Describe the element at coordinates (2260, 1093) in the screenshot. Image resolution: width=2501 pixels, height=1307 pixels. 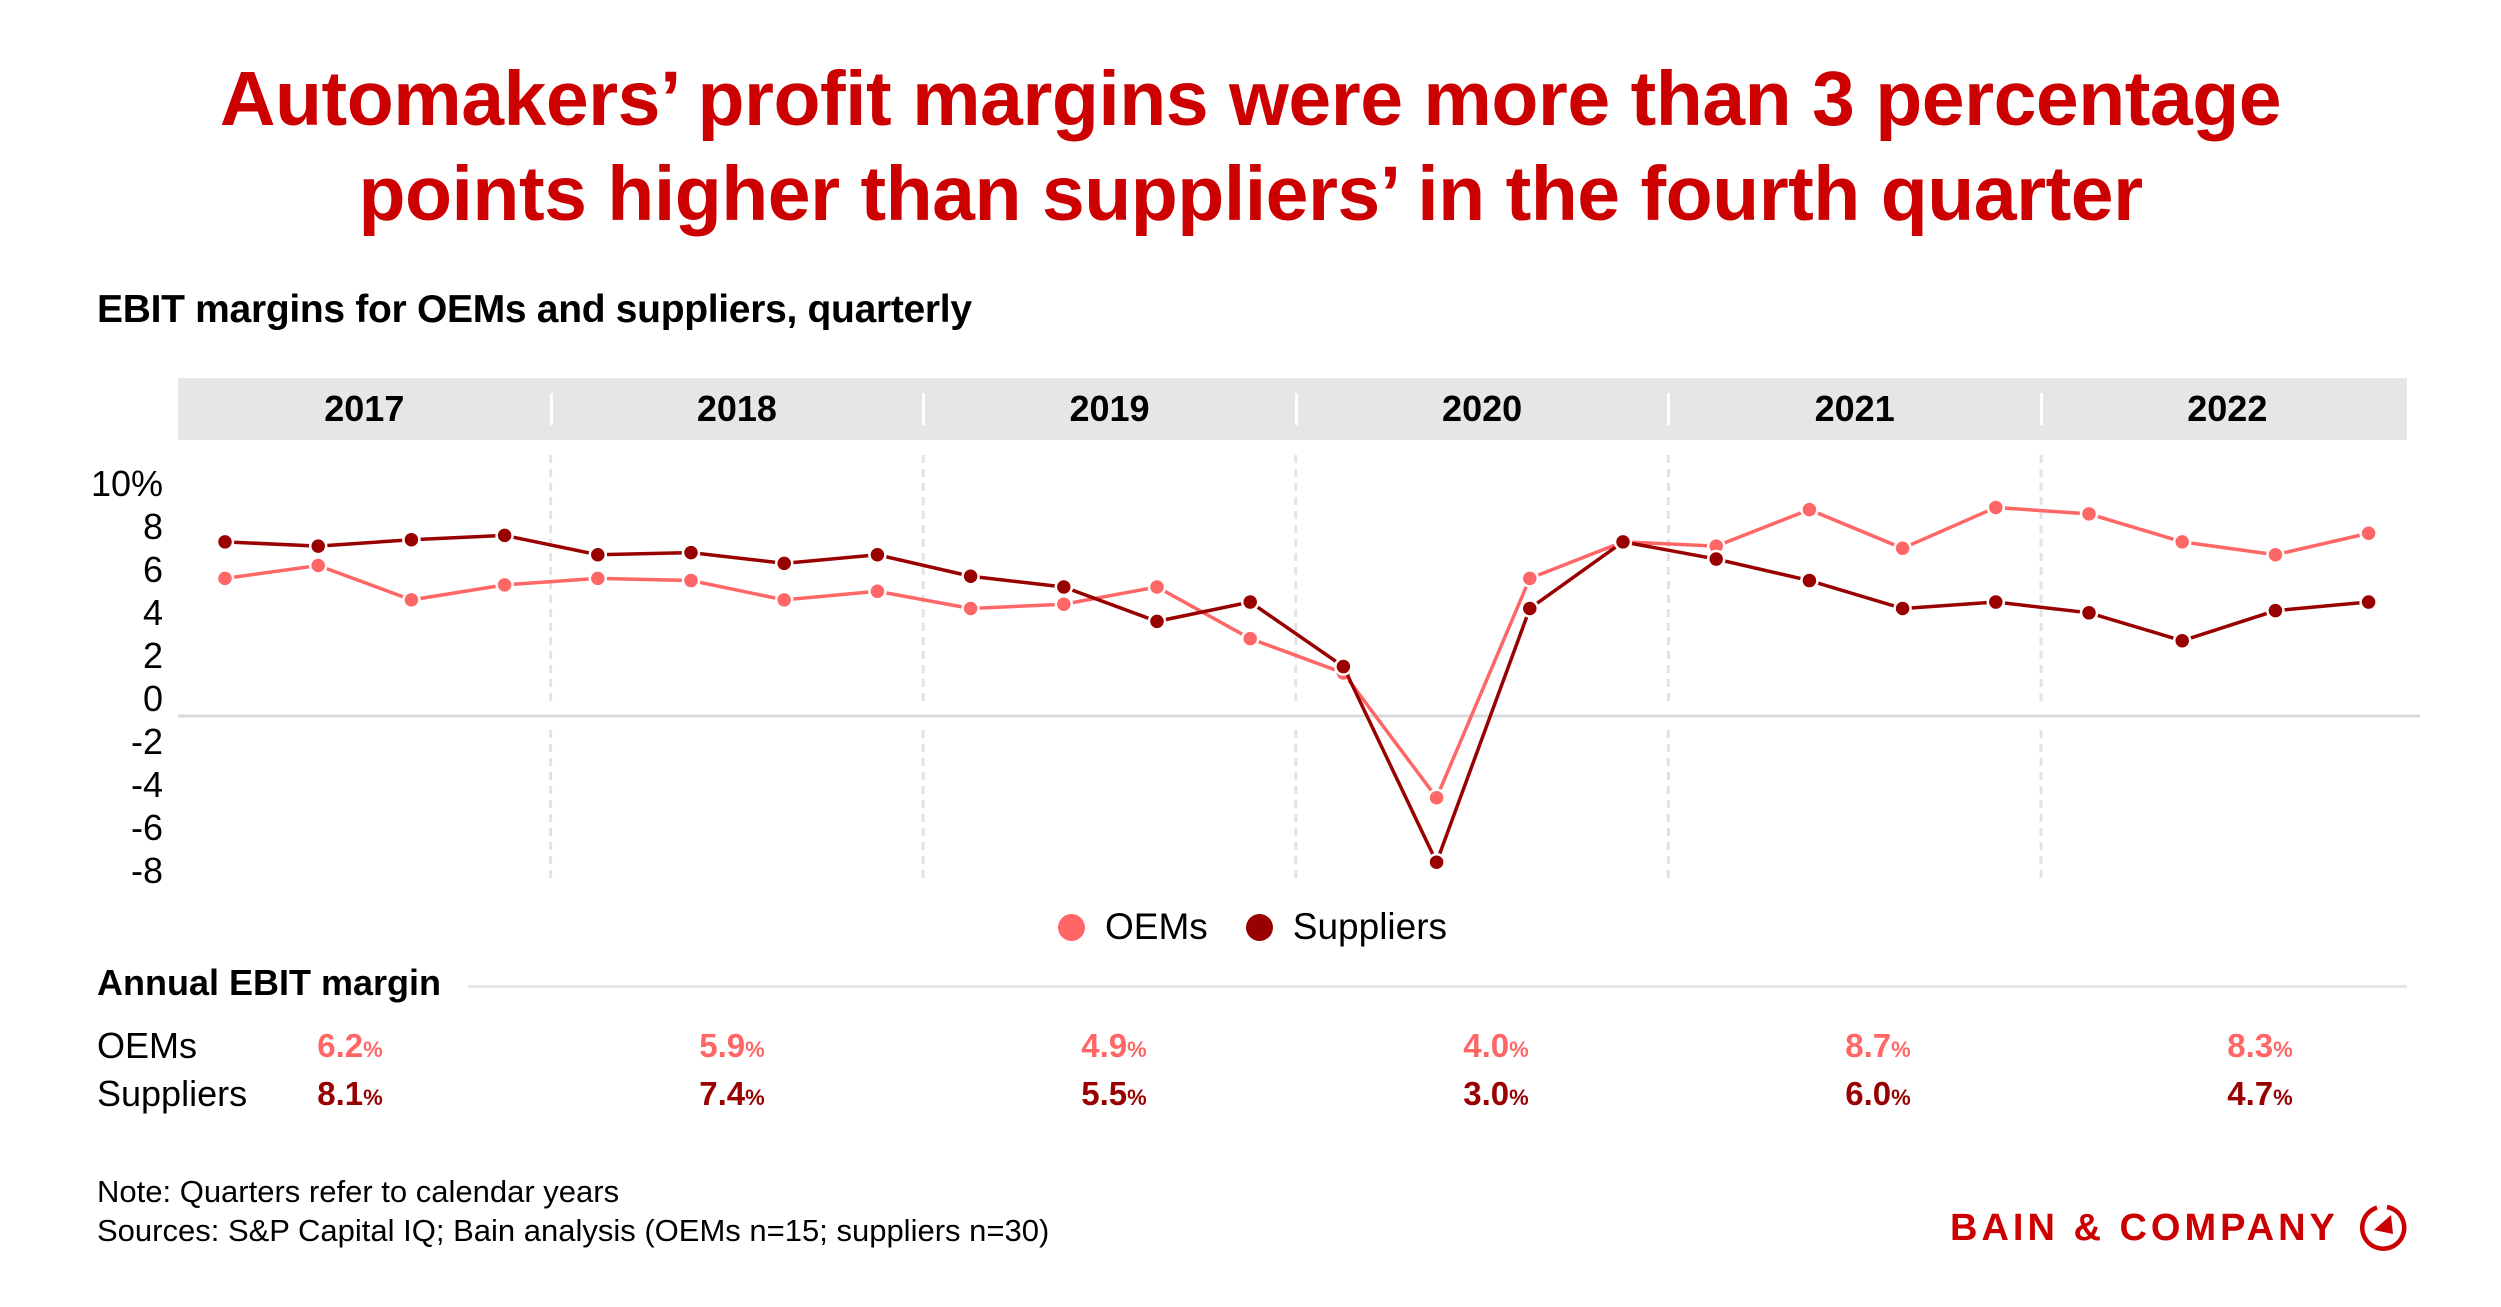
I see `annual-value-suppliers-2022: 4.7%` at that location.